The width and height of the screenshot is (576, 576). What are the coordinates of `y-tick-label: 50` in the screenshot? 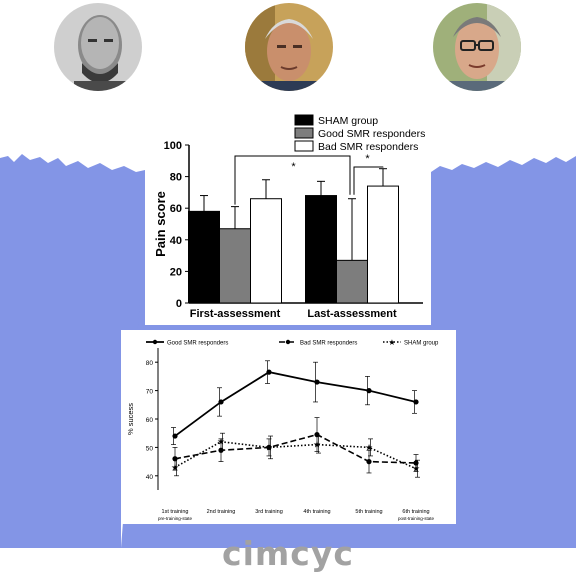 It's located at (150, 448).